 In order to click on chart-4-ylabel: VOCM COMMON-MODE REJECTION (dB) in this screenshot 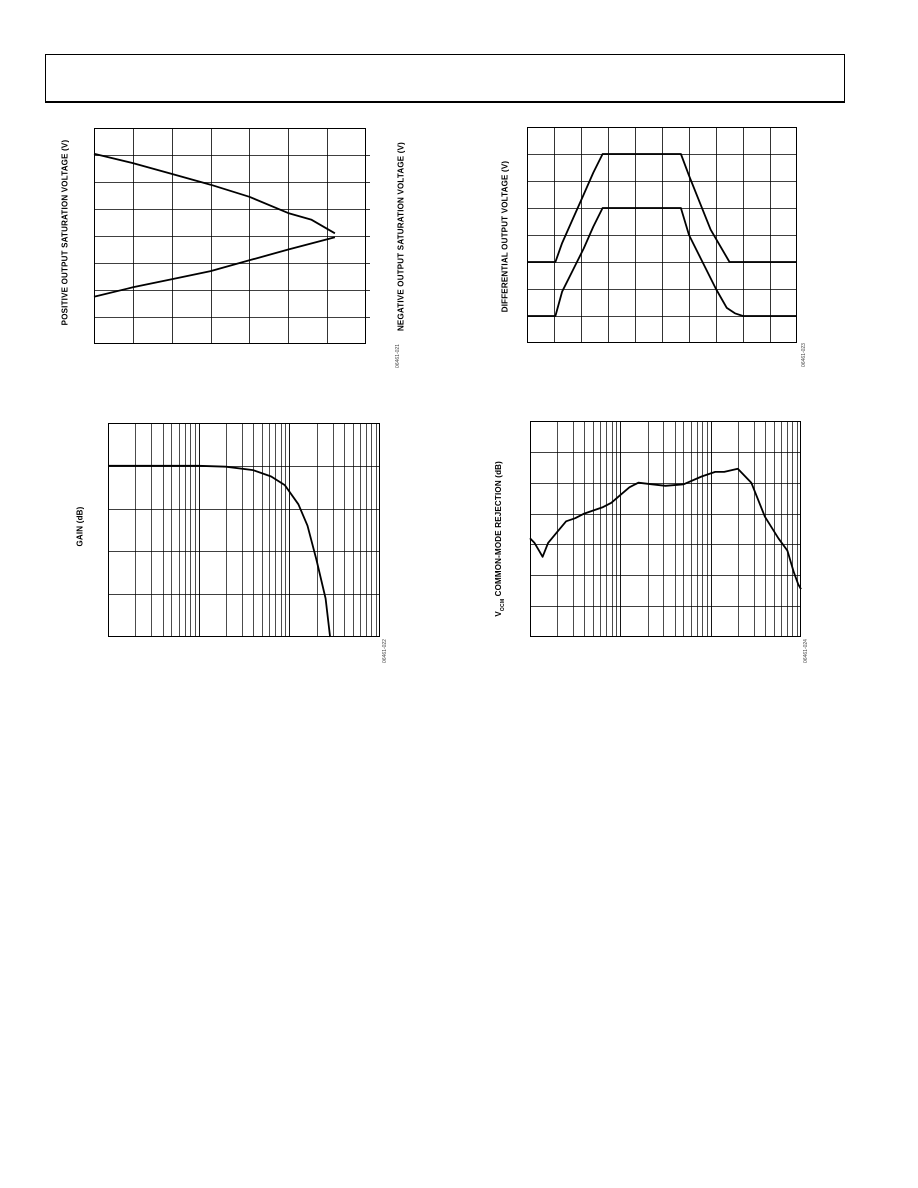, I will do `click(500, 539)`.